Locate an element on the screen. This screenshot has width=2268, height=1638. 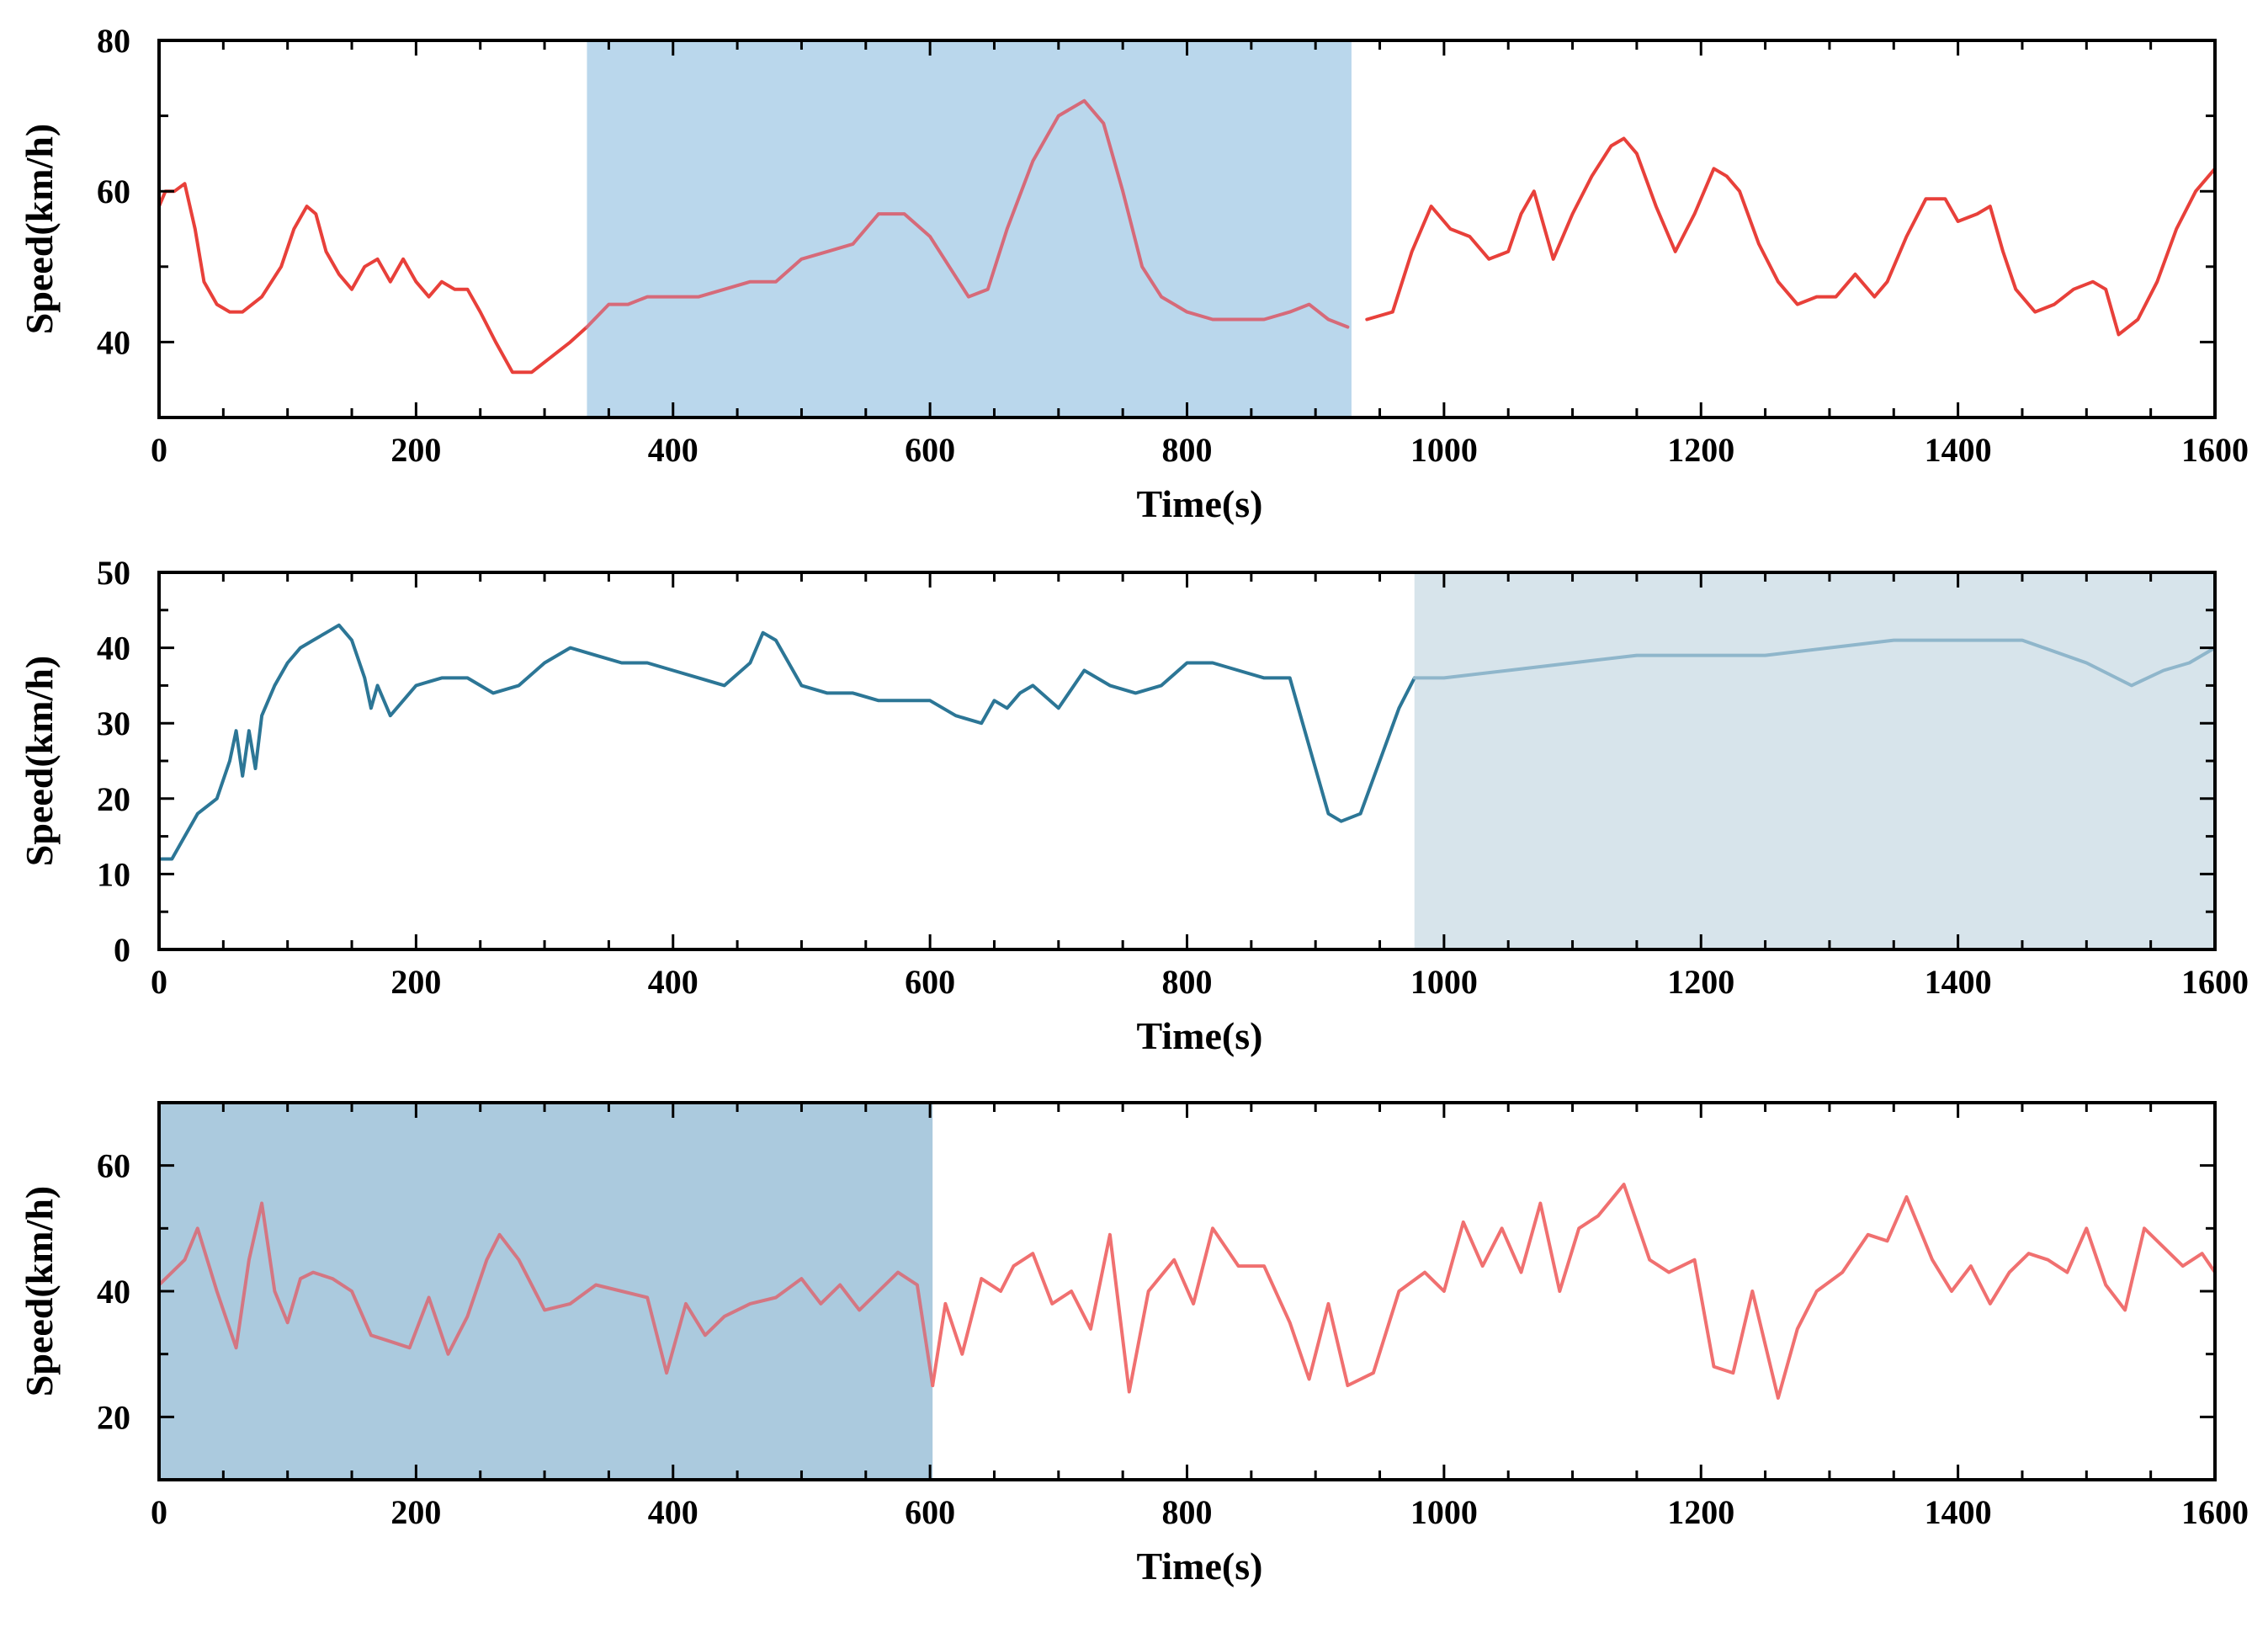
y-tick-label: 80 is located at coordinates (113, 41).